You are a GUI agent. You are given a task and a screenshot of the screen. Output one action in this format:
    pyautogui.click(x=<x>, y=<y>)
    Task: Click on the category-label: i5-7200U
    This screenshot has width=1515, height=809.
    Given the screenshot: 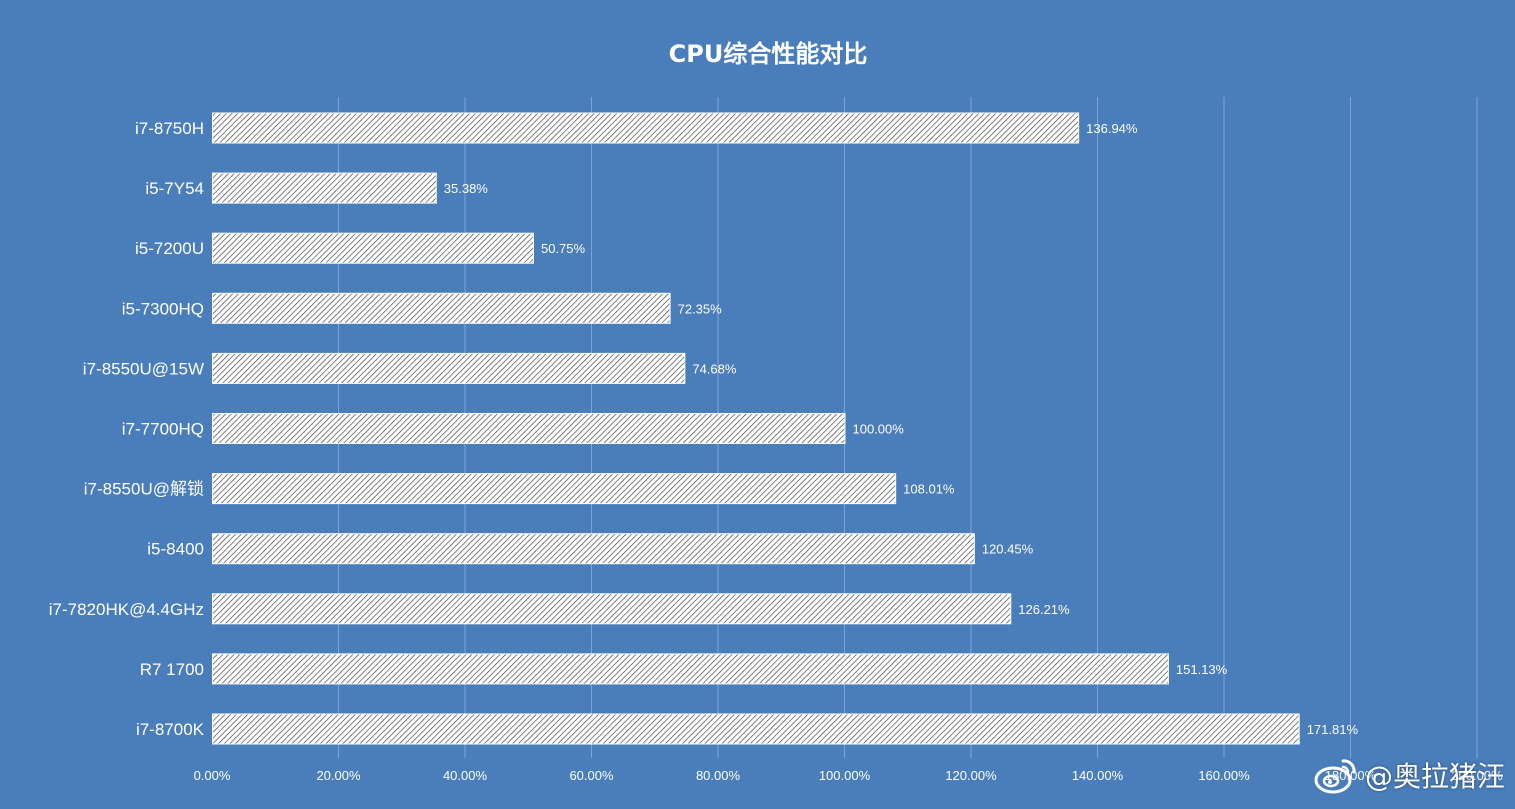 What is the action you would take?
    pyautogui.click(x=169, y=248)
    